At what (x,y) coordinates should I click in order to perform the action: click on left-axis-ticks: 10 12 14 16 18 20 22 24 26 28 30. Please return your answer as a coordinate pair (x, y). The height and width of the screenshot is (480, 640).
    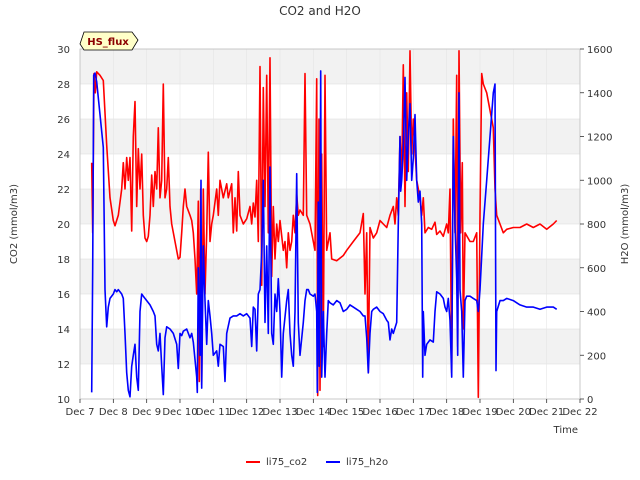
    Looking at the image, I should click on (63, 225).